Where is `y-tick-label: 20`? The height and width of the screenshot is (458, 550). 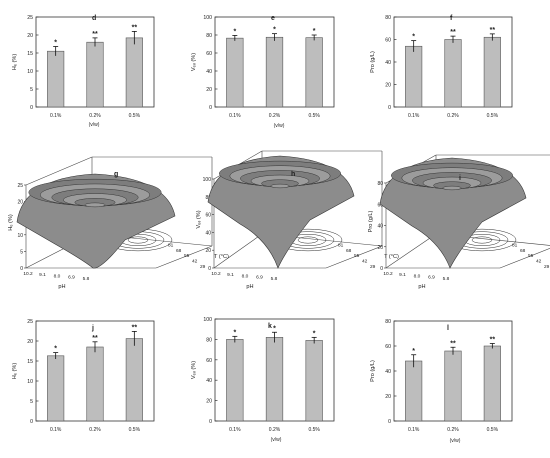 y-tick-label: 20 is located at coordinates (388, 86).